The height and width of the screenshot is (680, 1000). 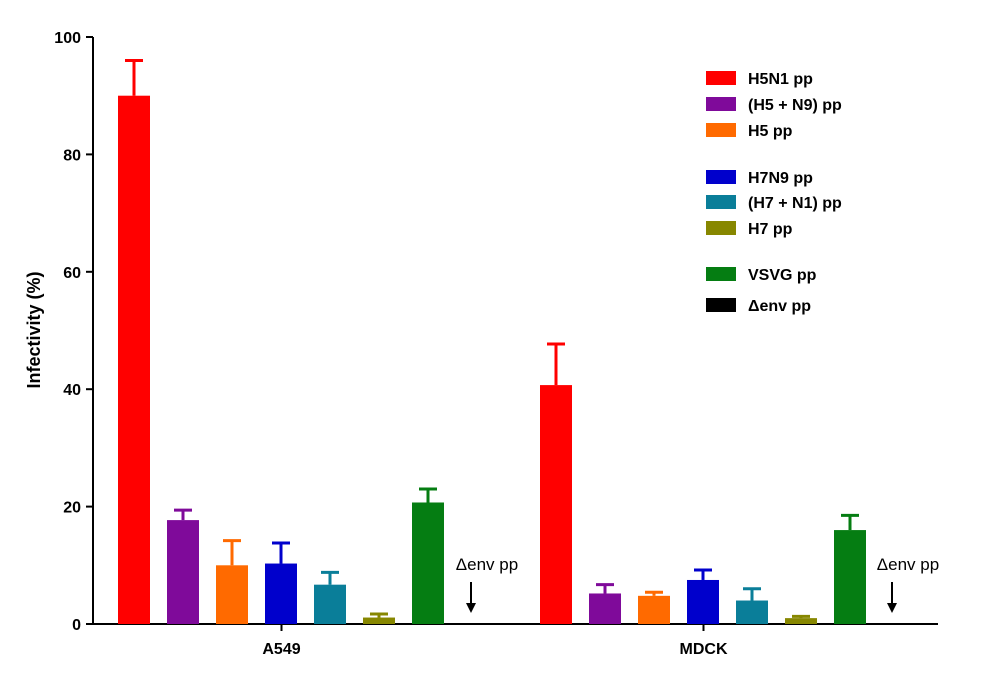 I want to click on legend-label: VSVG pp, so click(x=782, y=275).